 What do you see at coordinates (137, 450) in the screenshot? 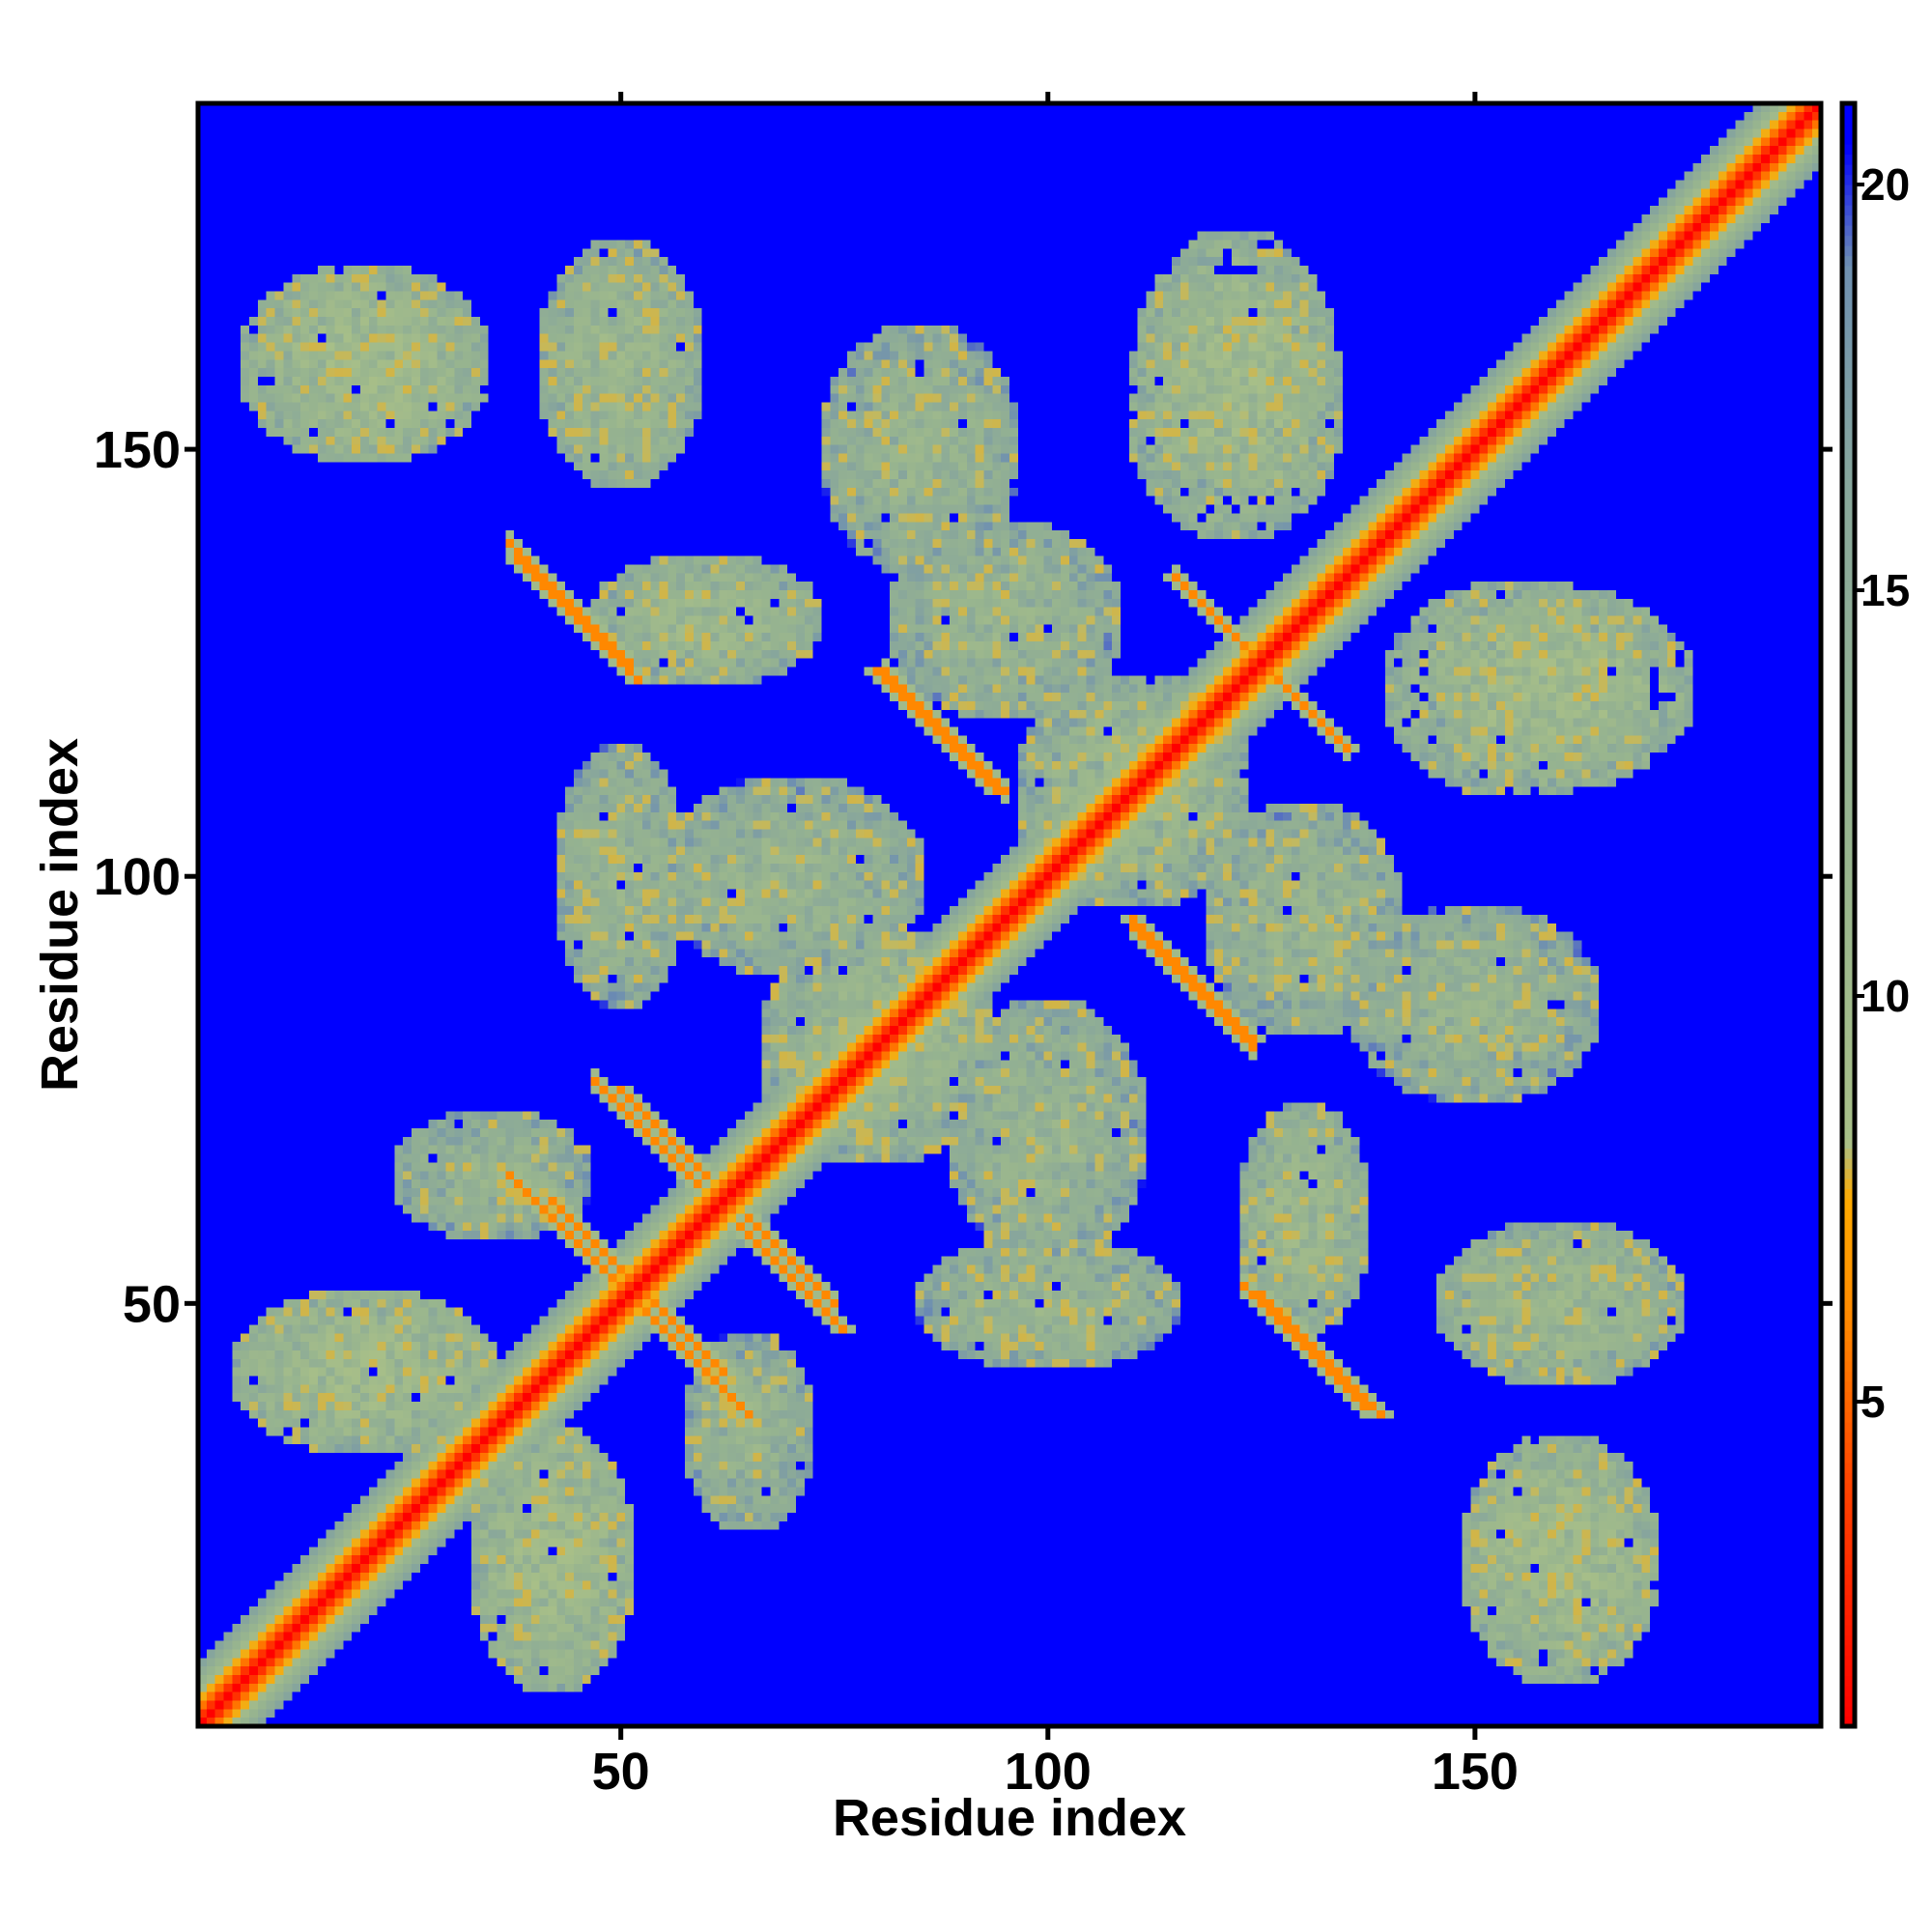
I see `y-tick-label: 150` at bounding box center [137, 450].